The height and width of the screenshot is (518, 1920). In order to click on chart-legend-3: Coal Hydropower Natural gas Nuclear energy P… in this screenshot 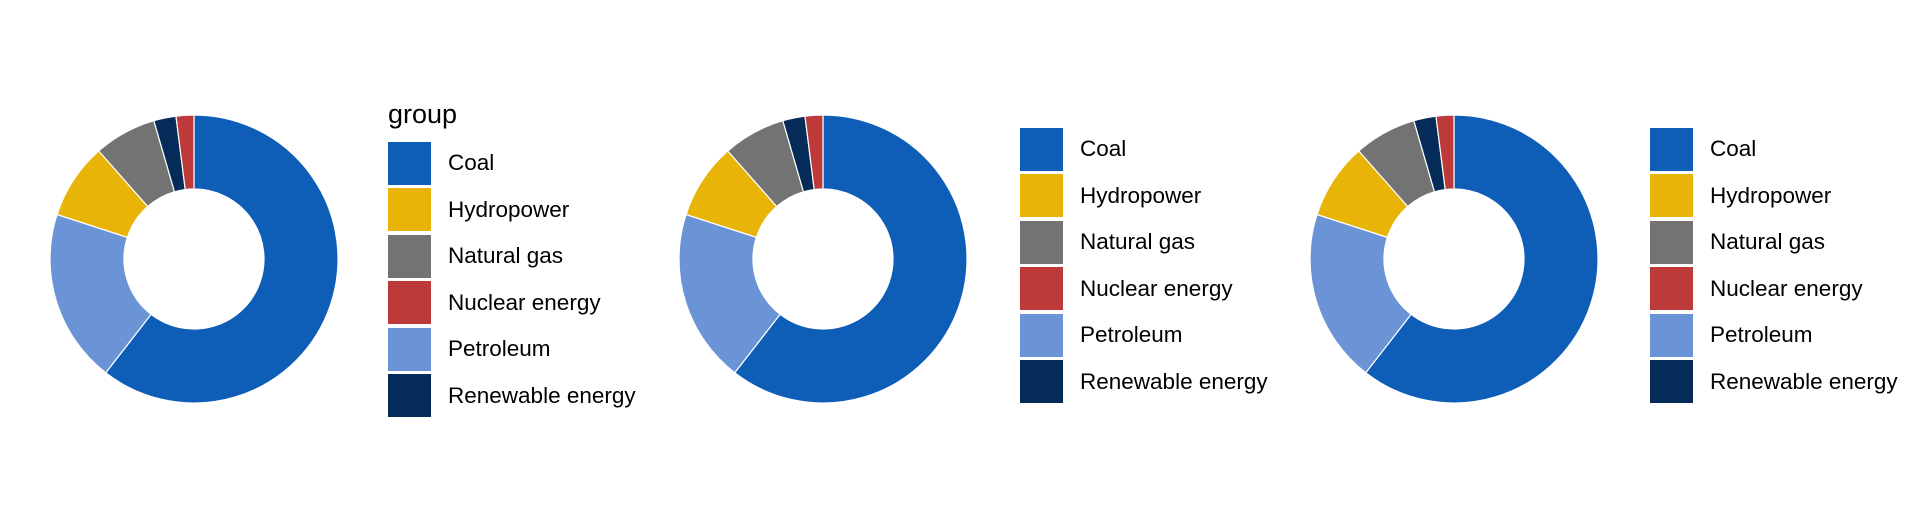, I will do `click(1774, 265)`.